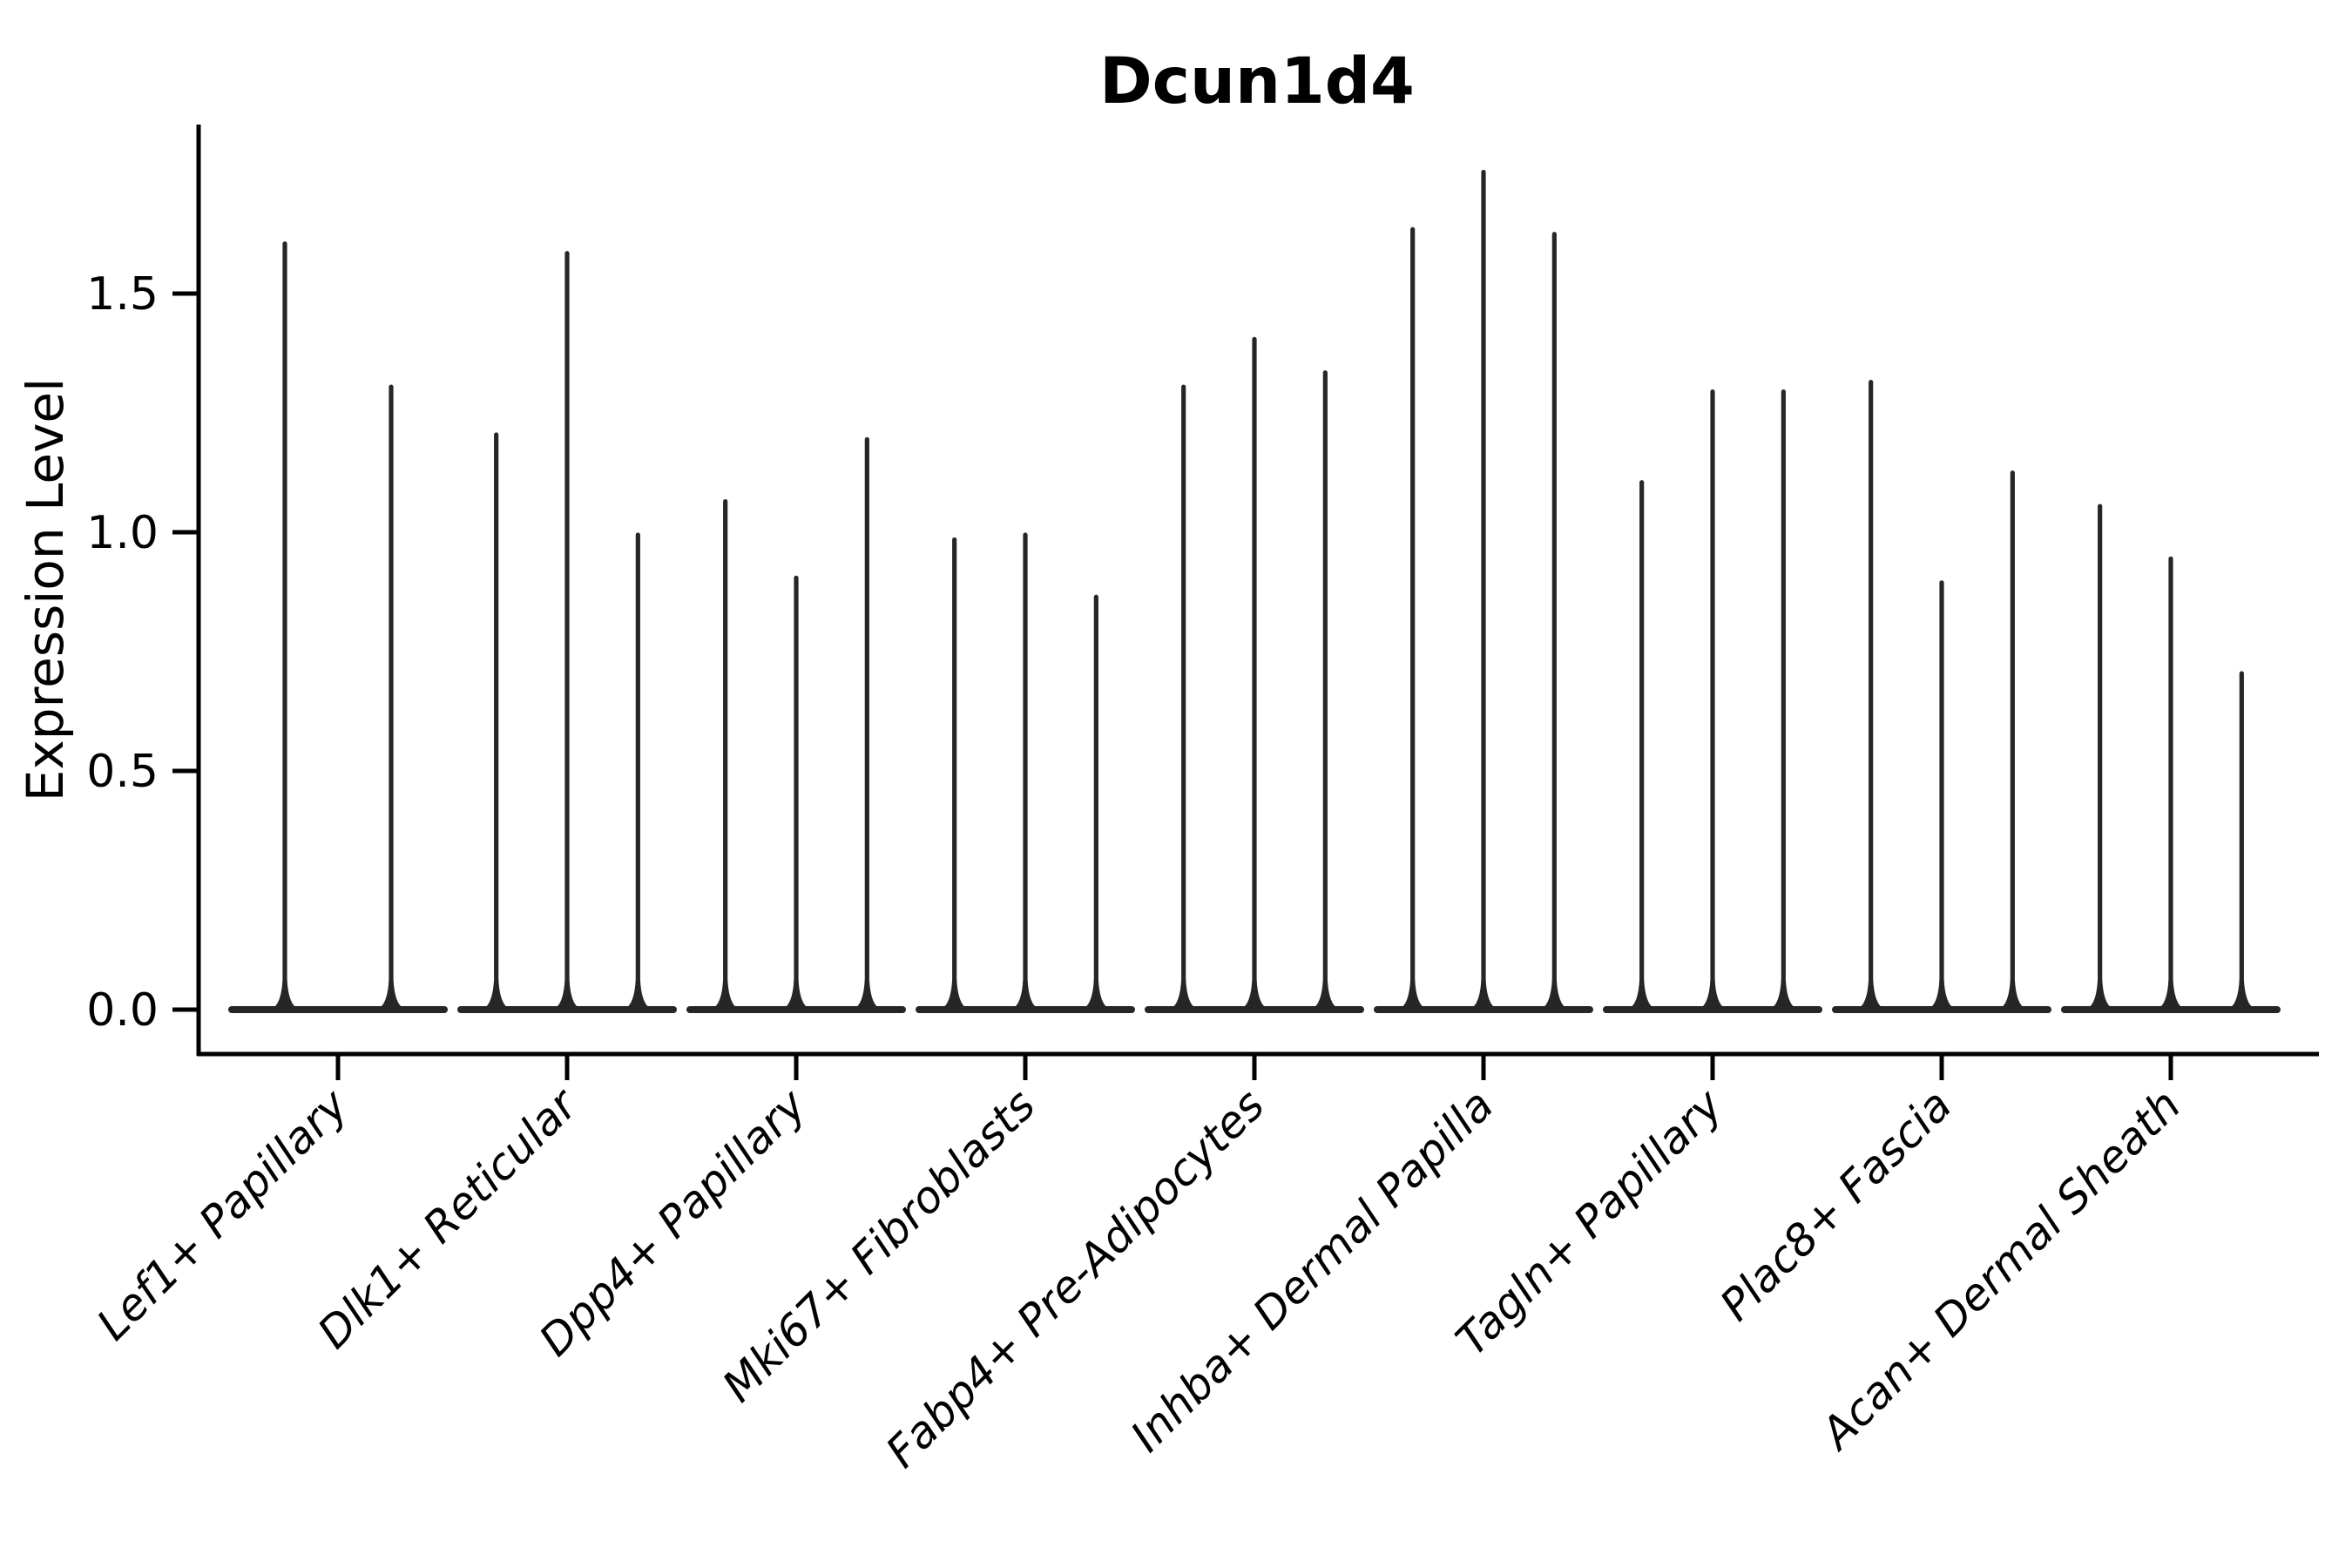 Image resolution: width=2352 pixels, height=1568 pixels. Describe the element at coordinates (122, 533) in the screenshot. I see `y-tick-label: 1.0` at that location.